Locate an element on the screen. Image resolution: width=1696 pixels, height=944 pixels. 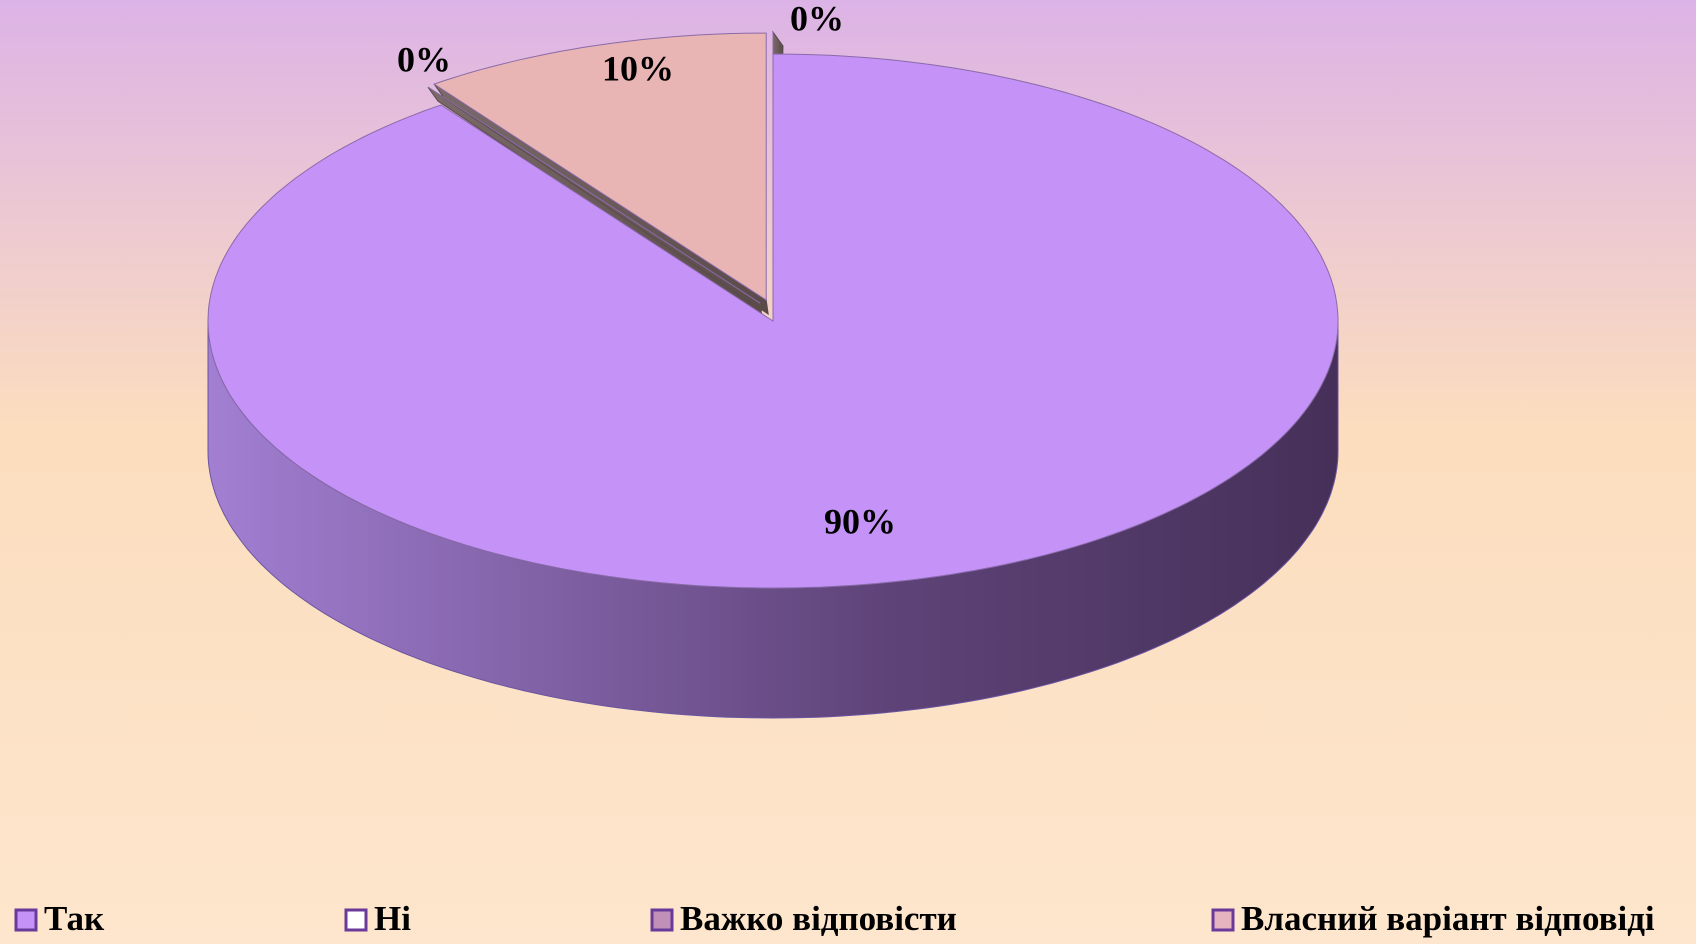
legend-label: Важко відповісти is located at coordinates (818, 918).